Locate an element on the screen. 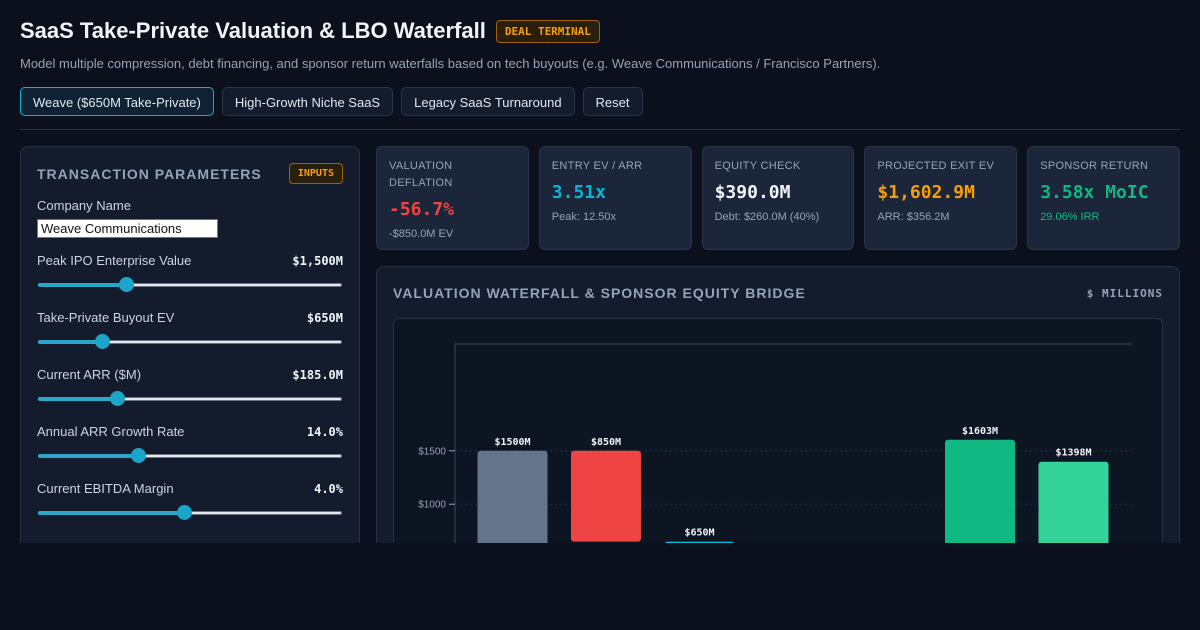  scenario-weave-button: Weave ($650M Take-Private) is located at coordinates (117, 101).